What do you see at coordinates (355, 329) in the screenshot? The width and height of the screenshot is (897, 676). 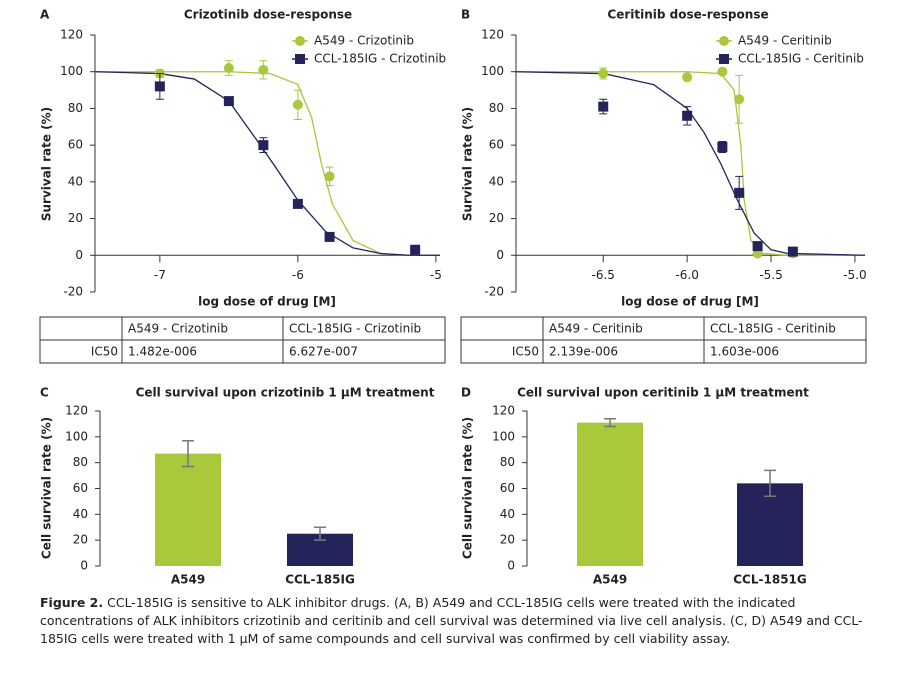 I see `table-header: CCL-185IG - Crizotinib` at bounding box center [355, 329].